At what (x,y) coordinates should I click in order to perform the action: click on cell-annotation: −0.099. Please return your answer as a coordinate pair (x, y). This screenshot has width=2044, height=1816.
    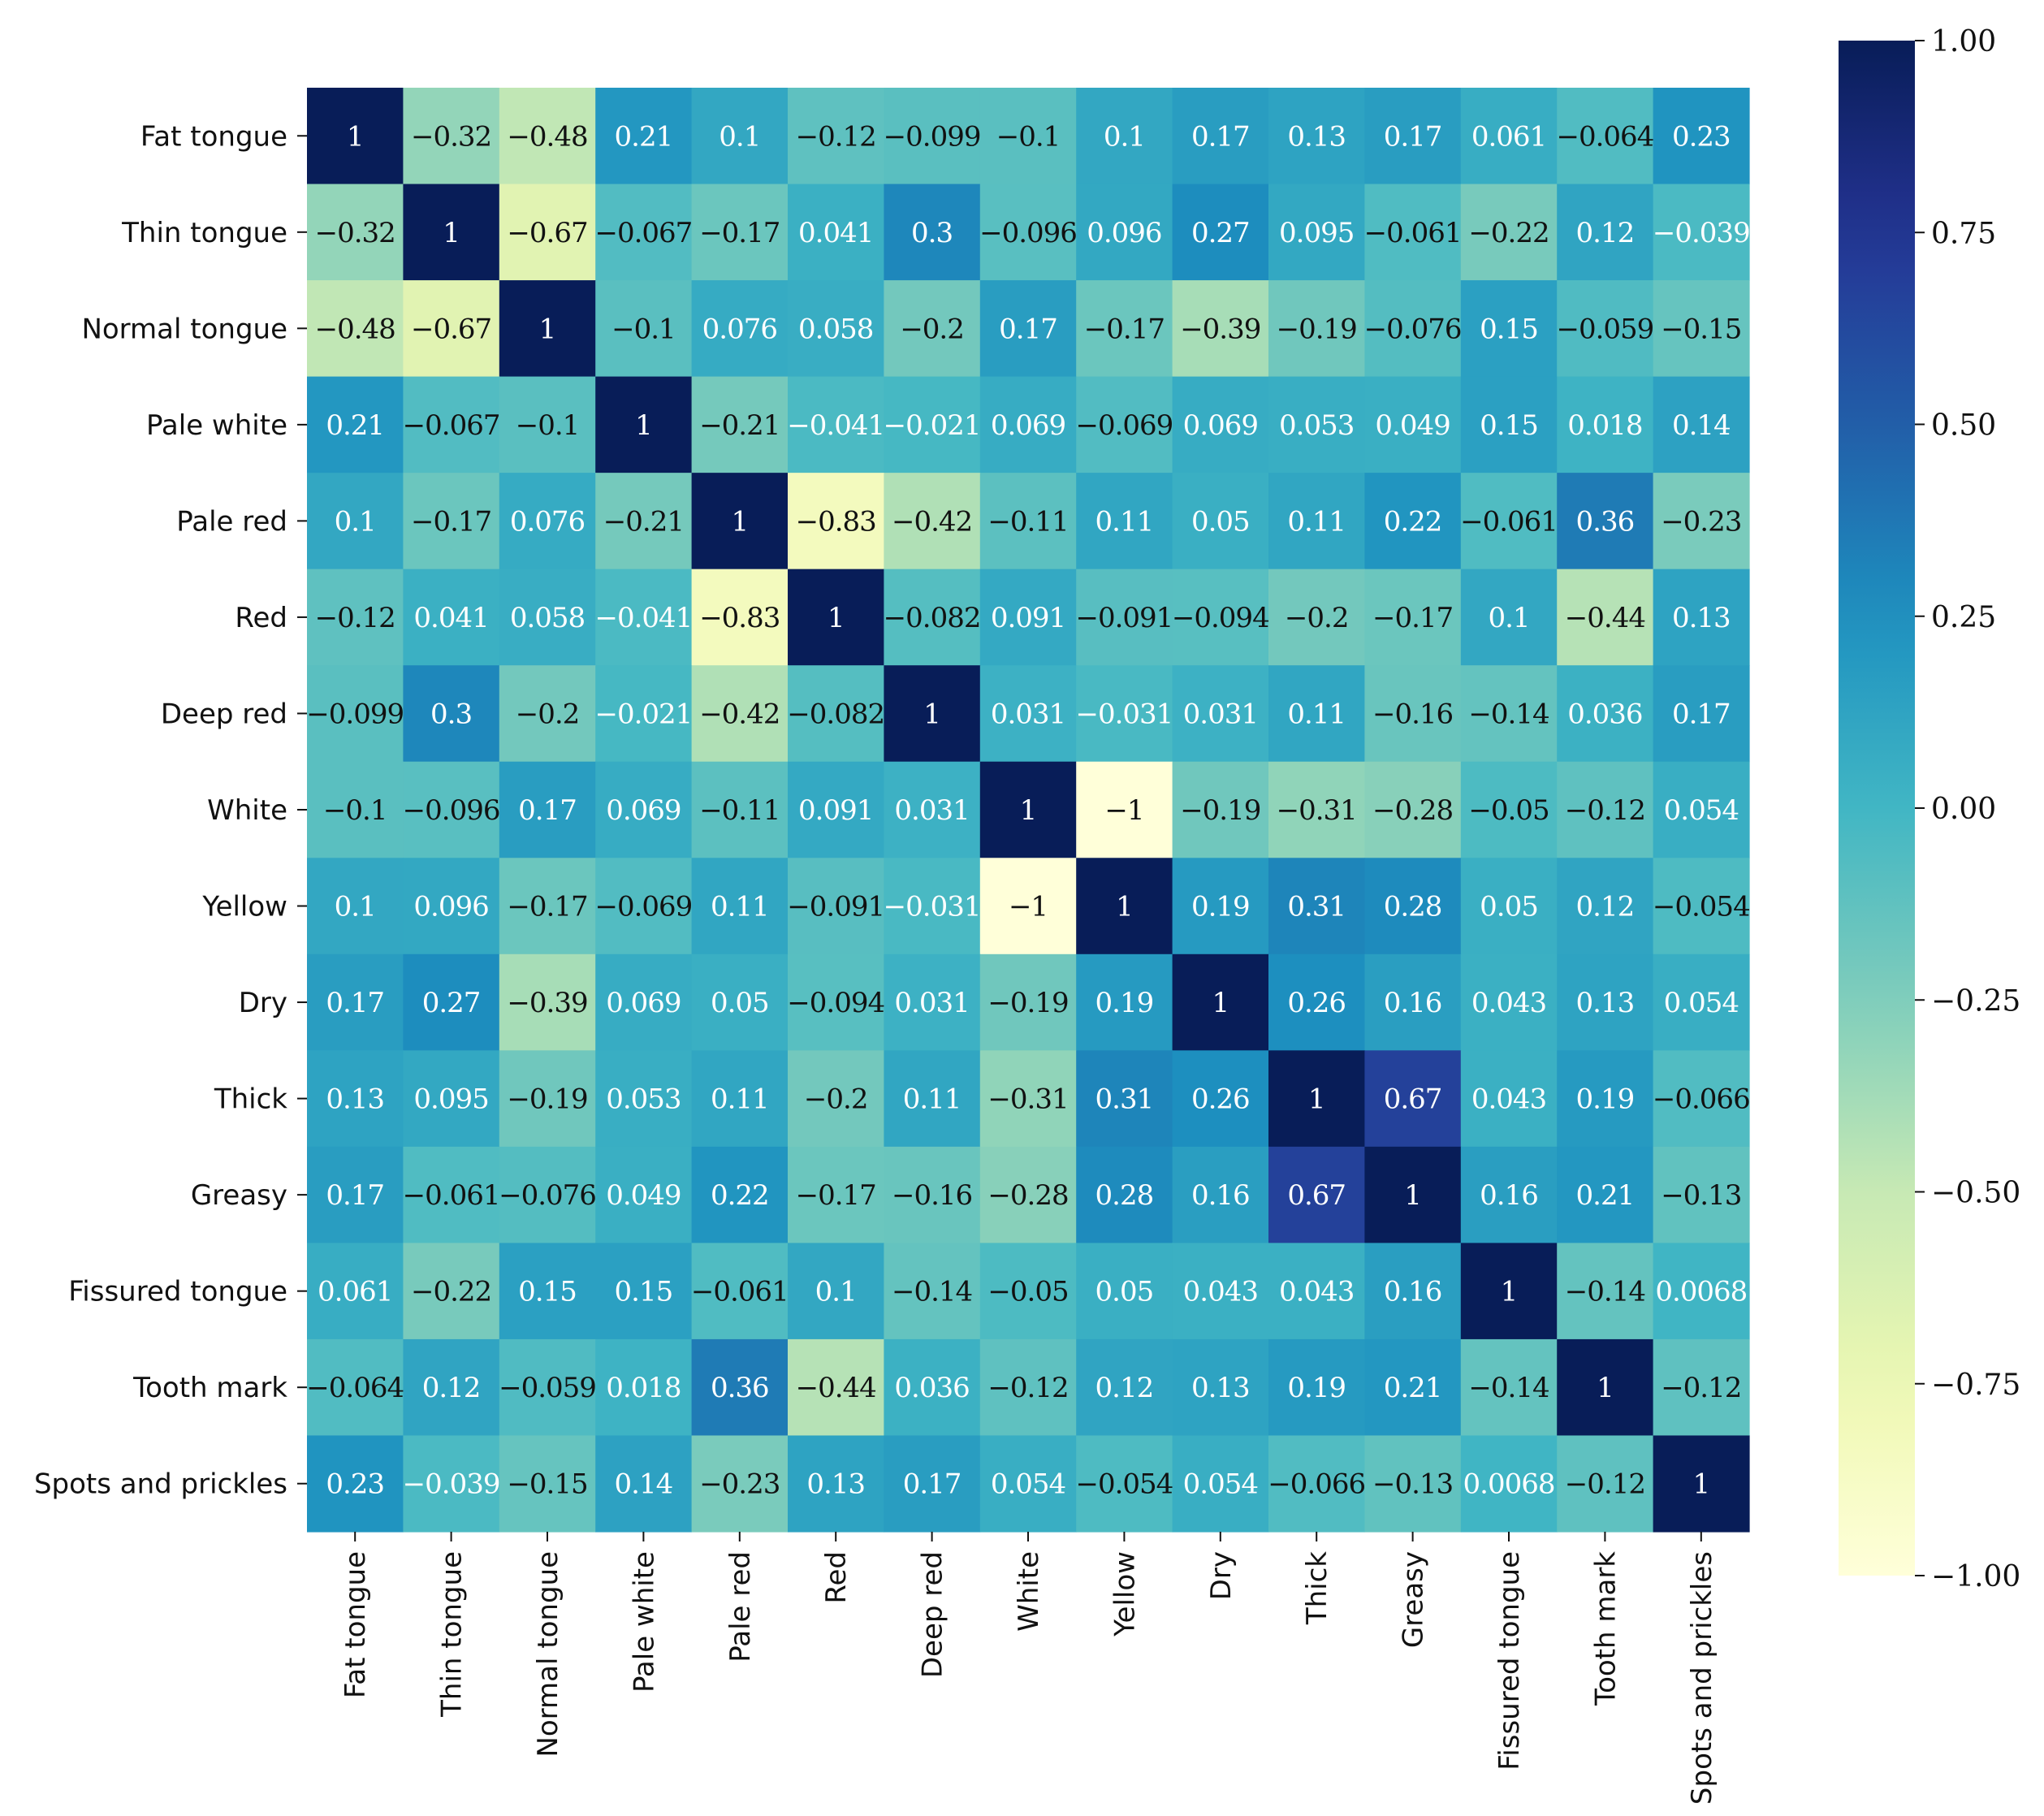
    Looking at the image, I should click on (355, 714).